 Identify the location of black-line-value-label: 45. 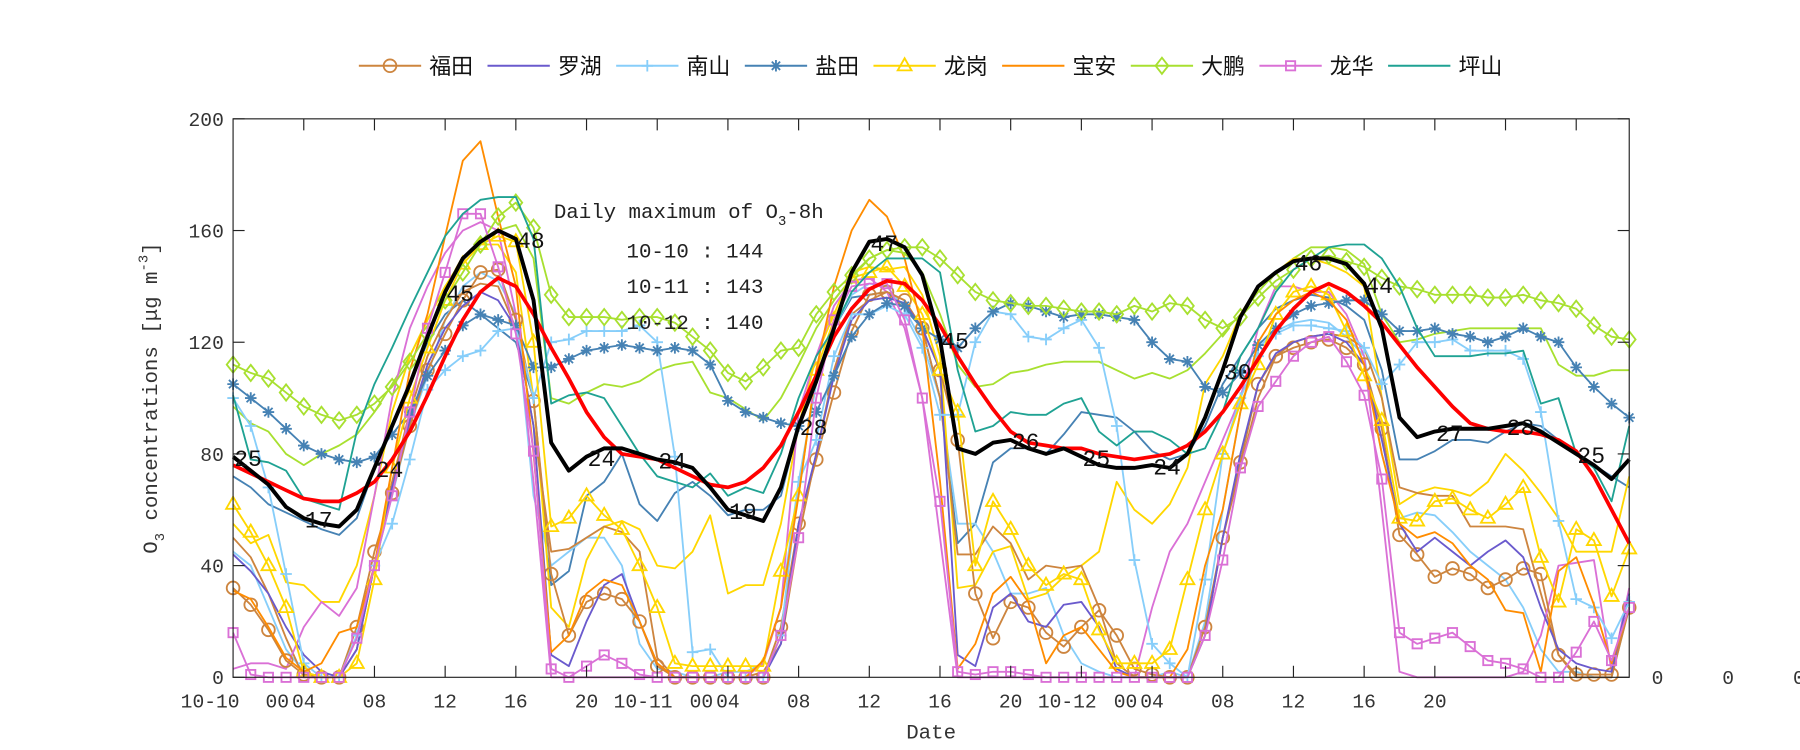
(955, 343).